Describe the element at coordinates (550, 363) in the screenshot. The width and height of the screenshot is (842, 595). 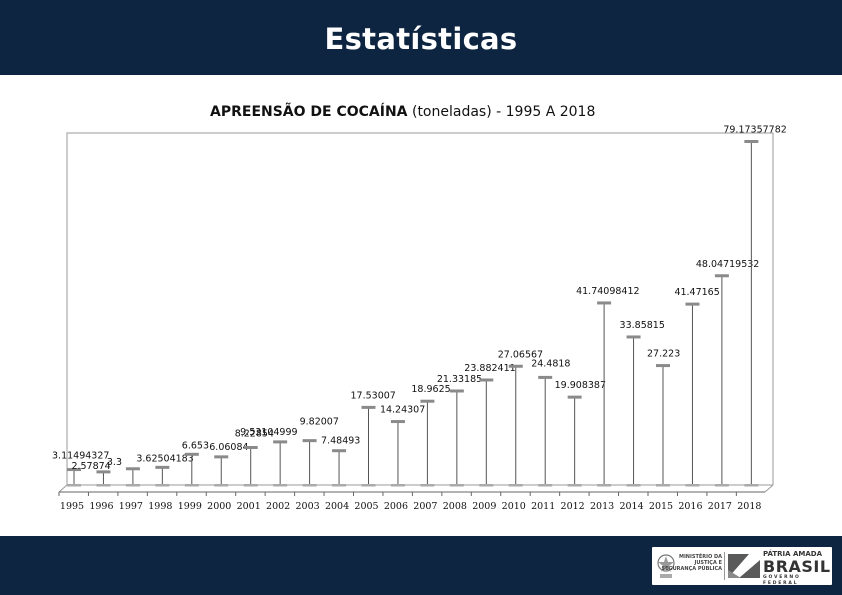
I see `data-label: 24.4818` at that location.